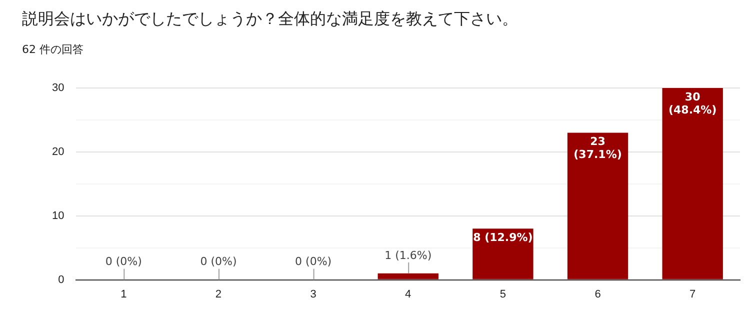 The image size is (748, 309). Describe the element at coordinates (58, 216) in the screenshot. I see `y-tick-label: 10` at that location.